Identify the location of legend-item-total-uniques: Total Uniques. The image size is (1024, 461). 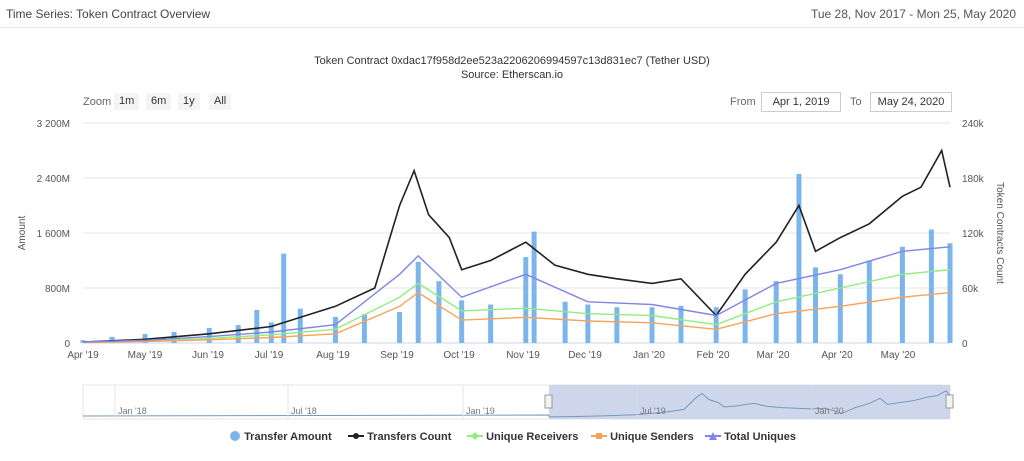
(750, 436).